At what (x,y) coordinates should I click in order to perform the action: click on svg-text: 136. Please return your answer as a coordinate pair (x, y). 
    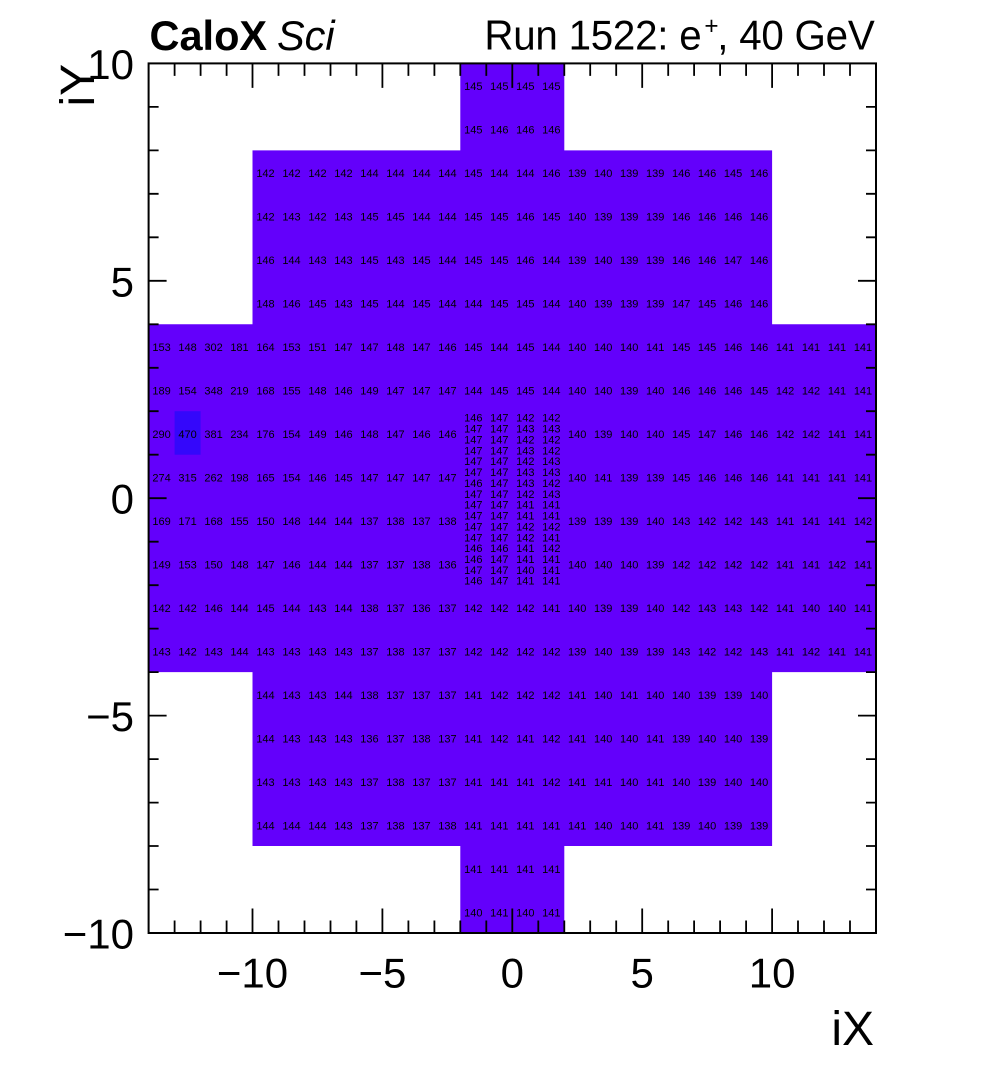
    Looking at the image, I should click on (421, 609).